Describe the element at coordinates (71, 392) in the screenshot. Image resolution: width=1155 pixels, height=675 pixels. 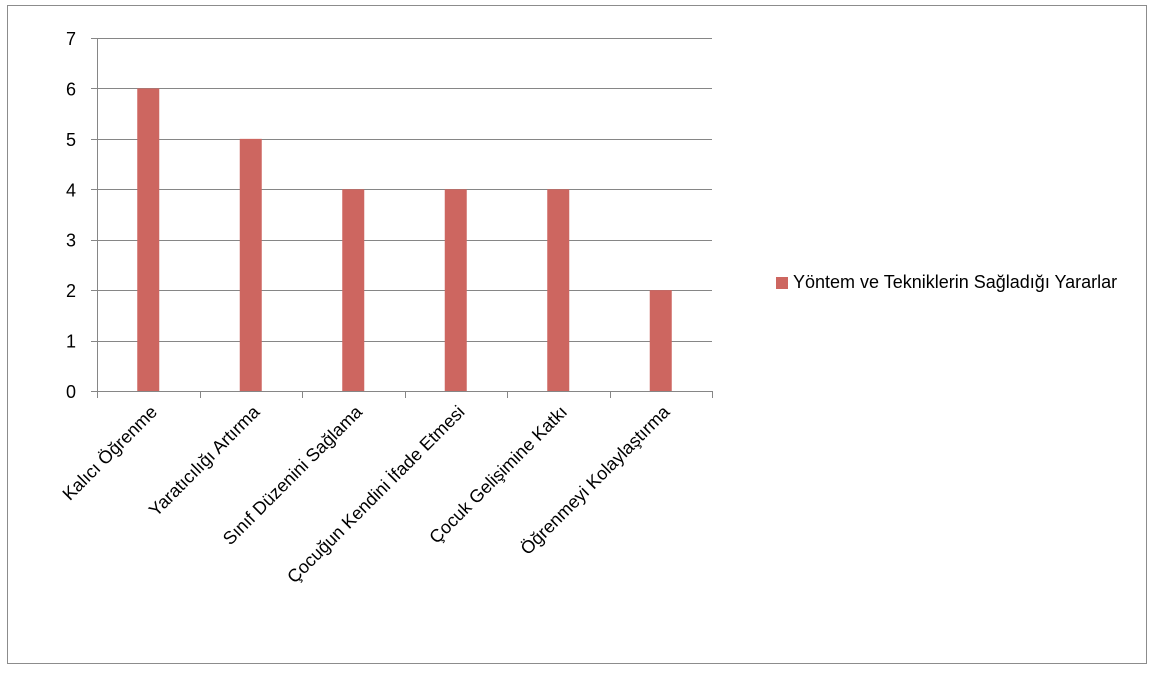
I see `y-tick-label: 0` at that location.